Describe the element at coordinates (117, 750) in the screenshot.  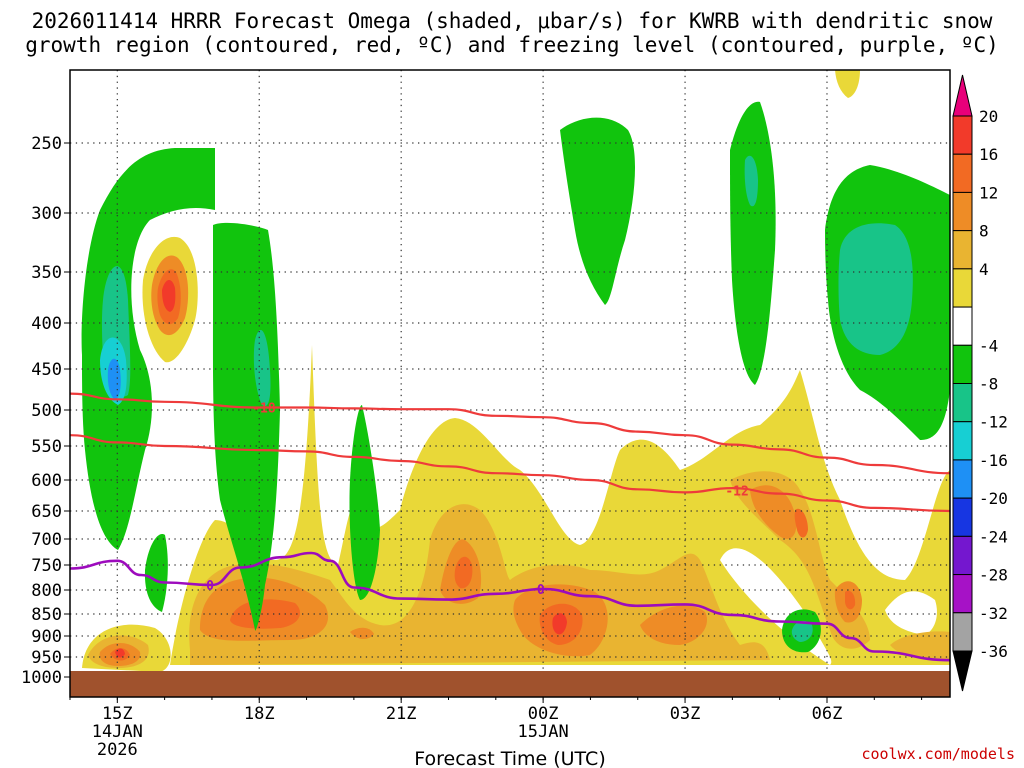
I see `x-tick-year-label: 2026` at that location.